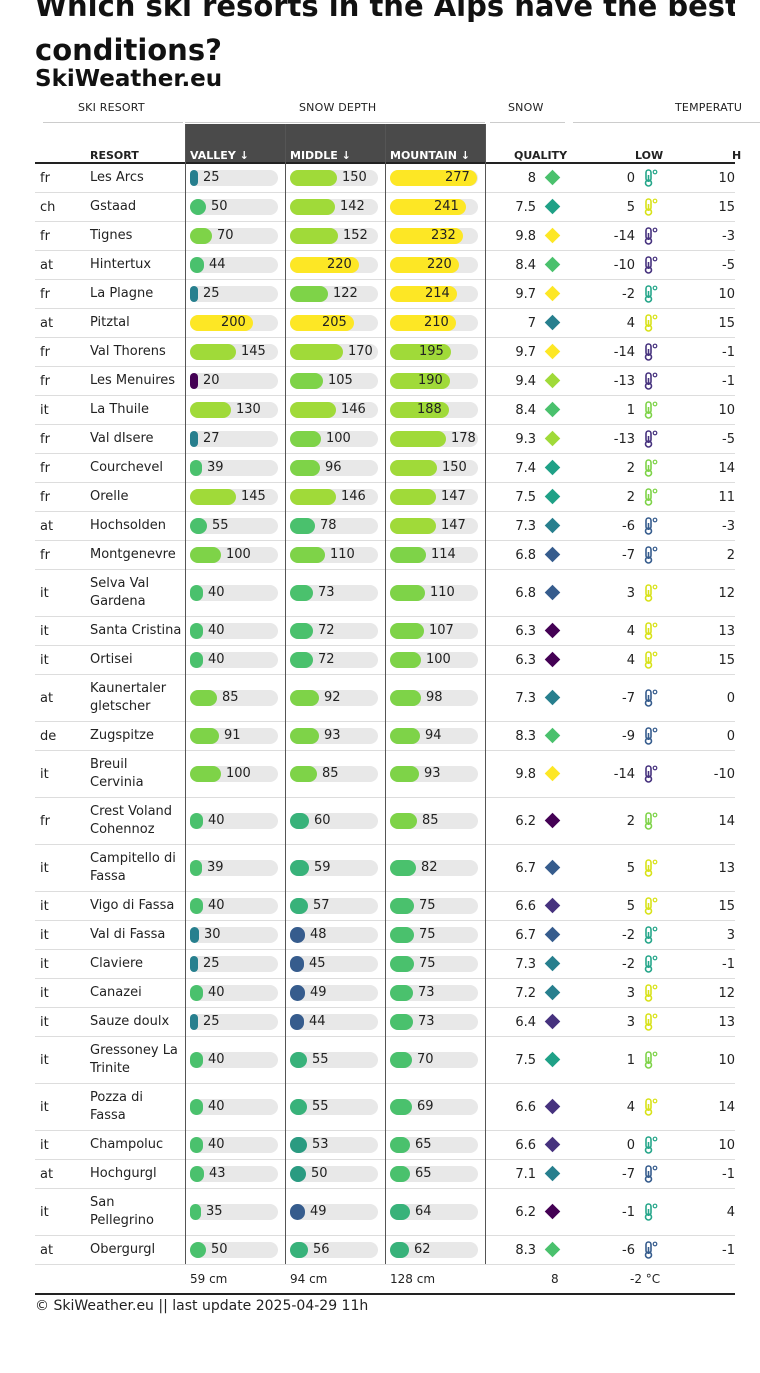  Describe the element at coordinates (122, 293) in the screenshot. I see `resort-name: La Plagne` at that location.